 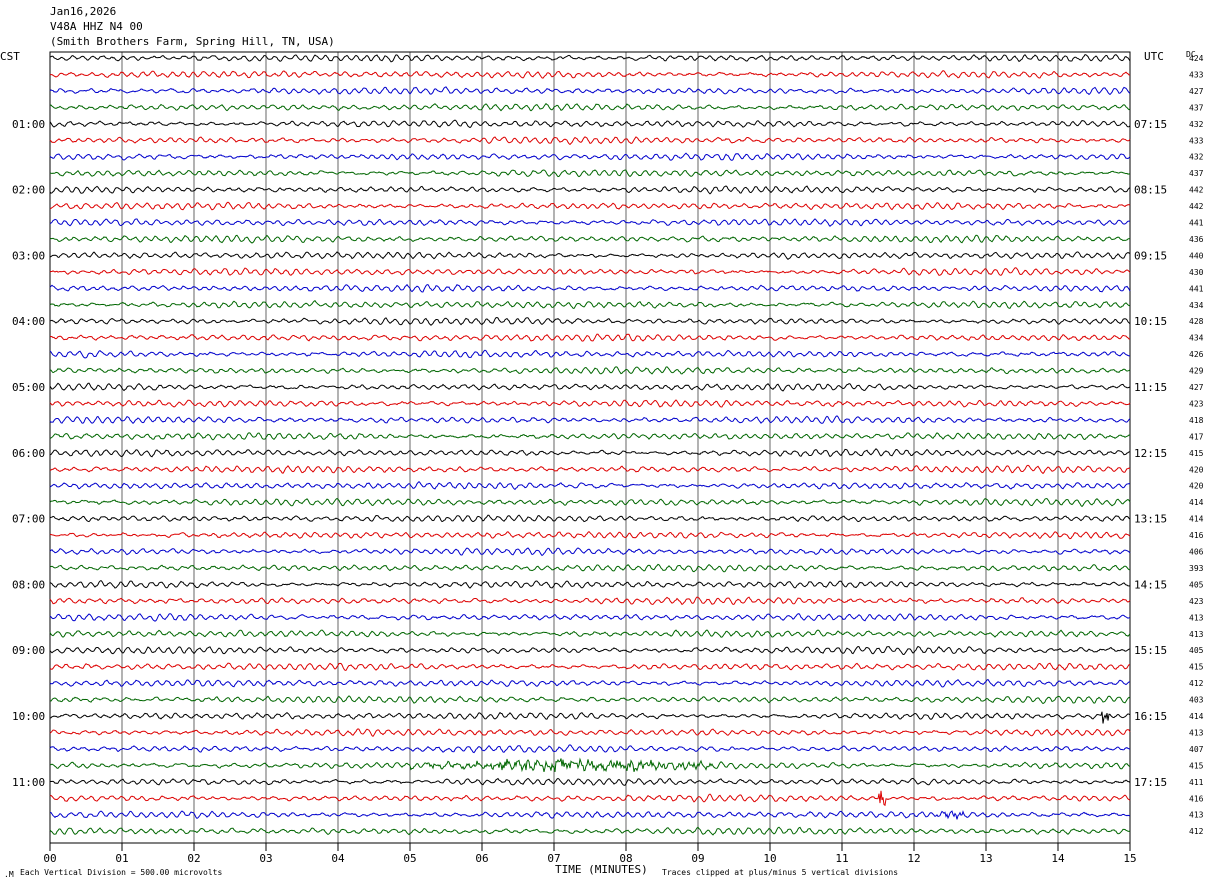 What do you see at coordinates (1196, 223) in the screenshot?
I see `dc-offset-label: 441` at bounding box center [1196, 223].